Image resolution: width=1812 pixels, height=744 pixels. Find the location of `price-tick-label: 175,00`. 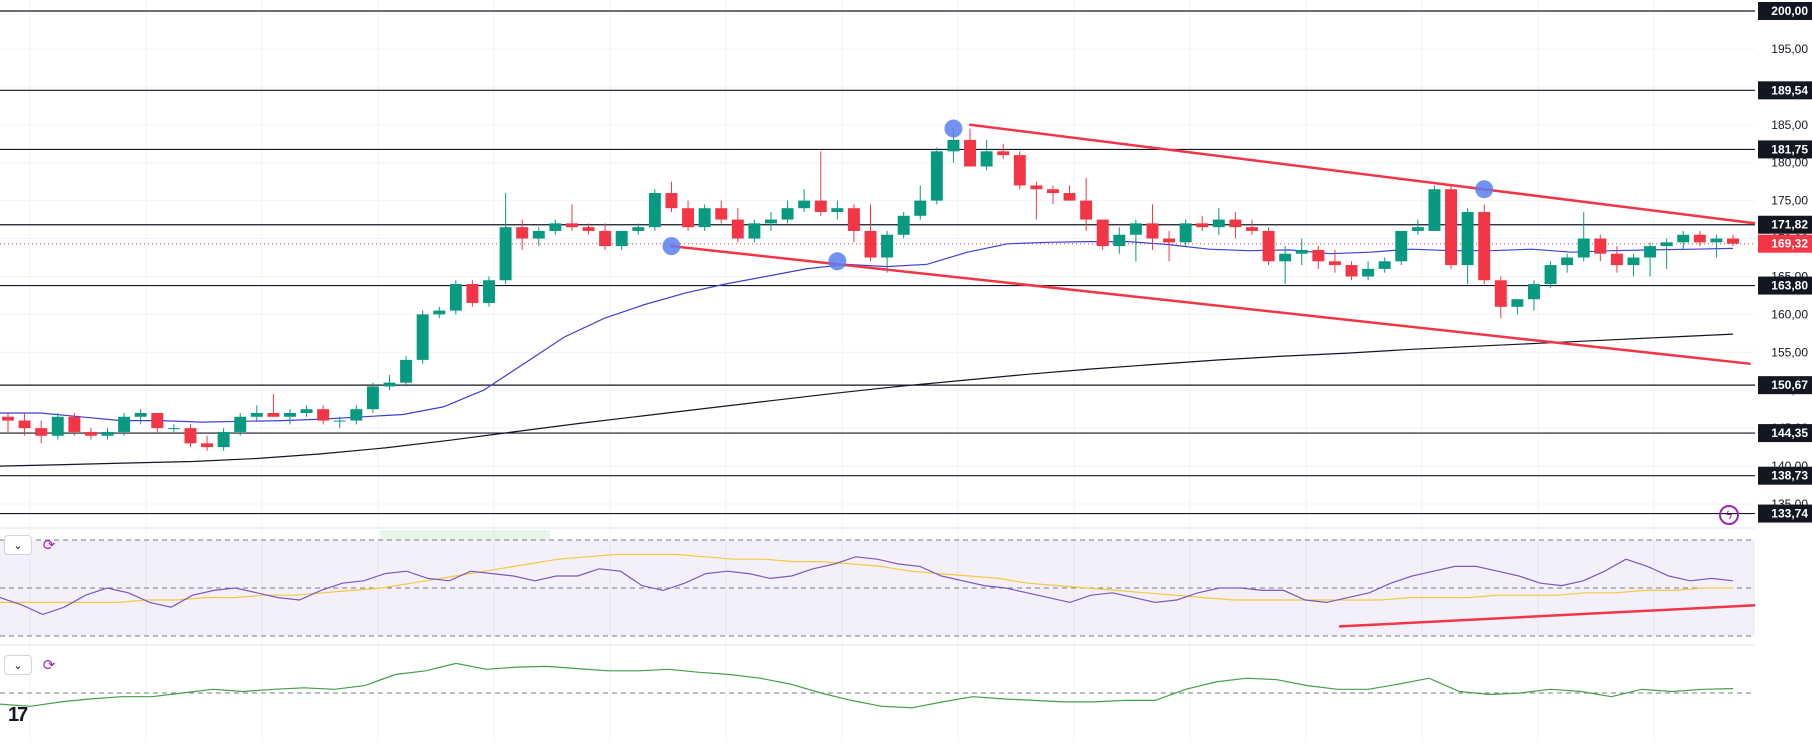

price-tick-label: 175,00 is located at coordinates (1789, 201).